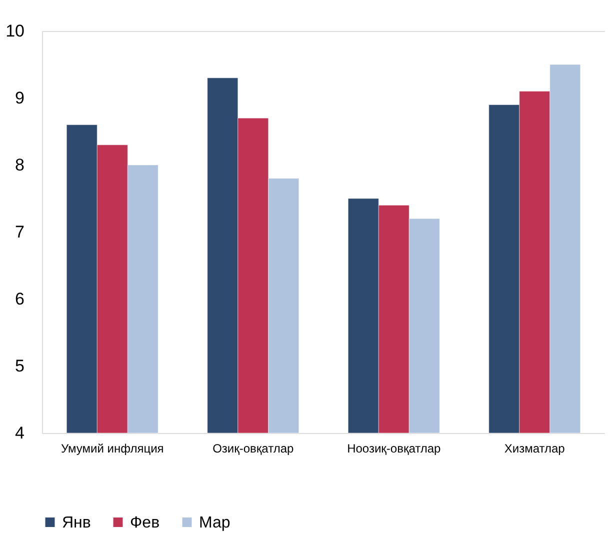  Describe the element at coordinates (145, 523) in the screenshot. I see `legend-label: Фев` at that location.